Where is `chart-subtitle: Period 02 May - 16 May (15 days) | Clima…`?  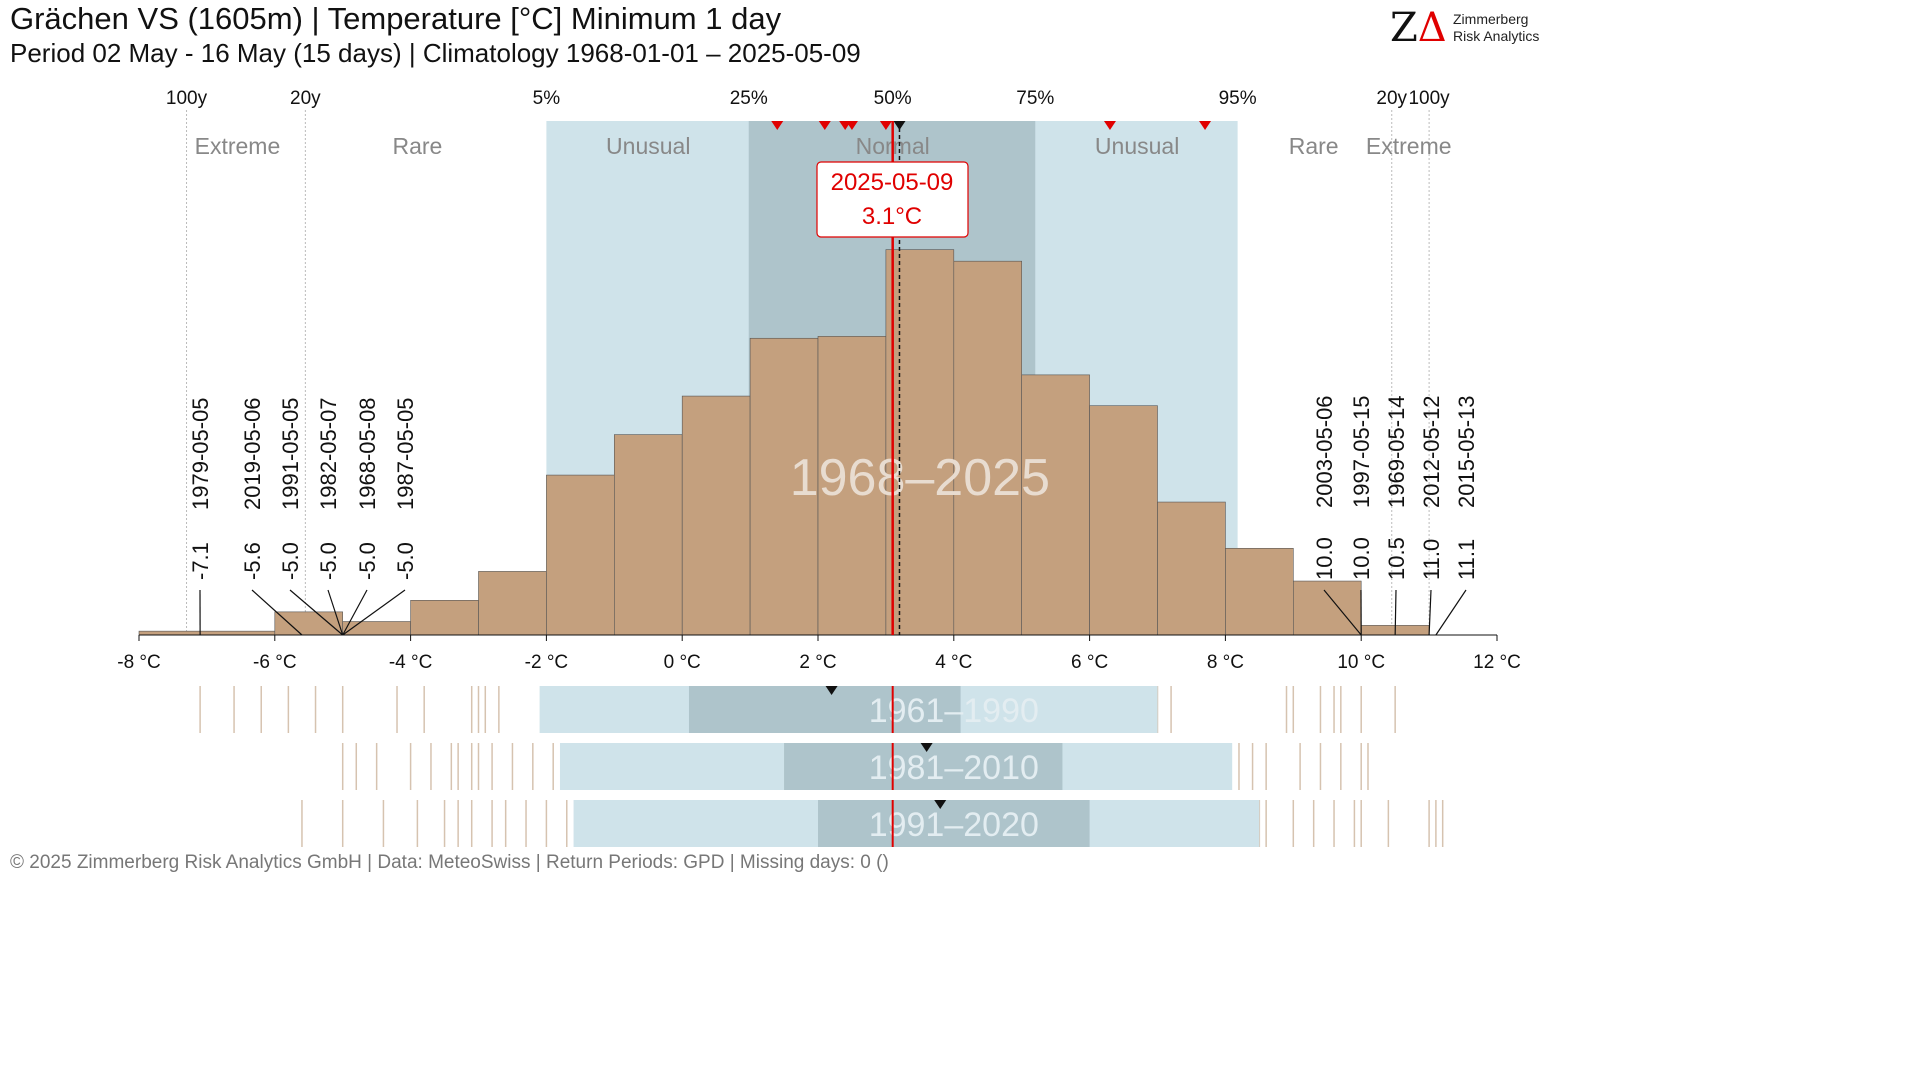 chart-subtitle: Period 02 May - 16 May (15 days) | Clima… is located at coordinates (435, 53).